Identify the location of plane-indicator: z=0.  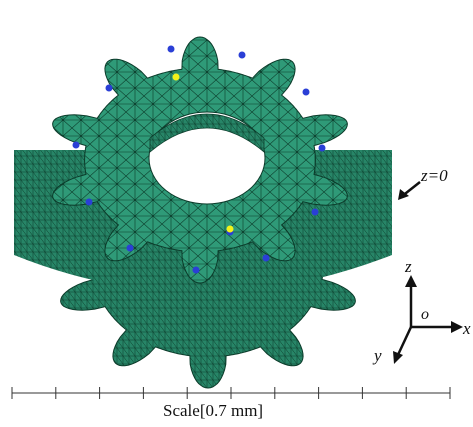
(423, 183).